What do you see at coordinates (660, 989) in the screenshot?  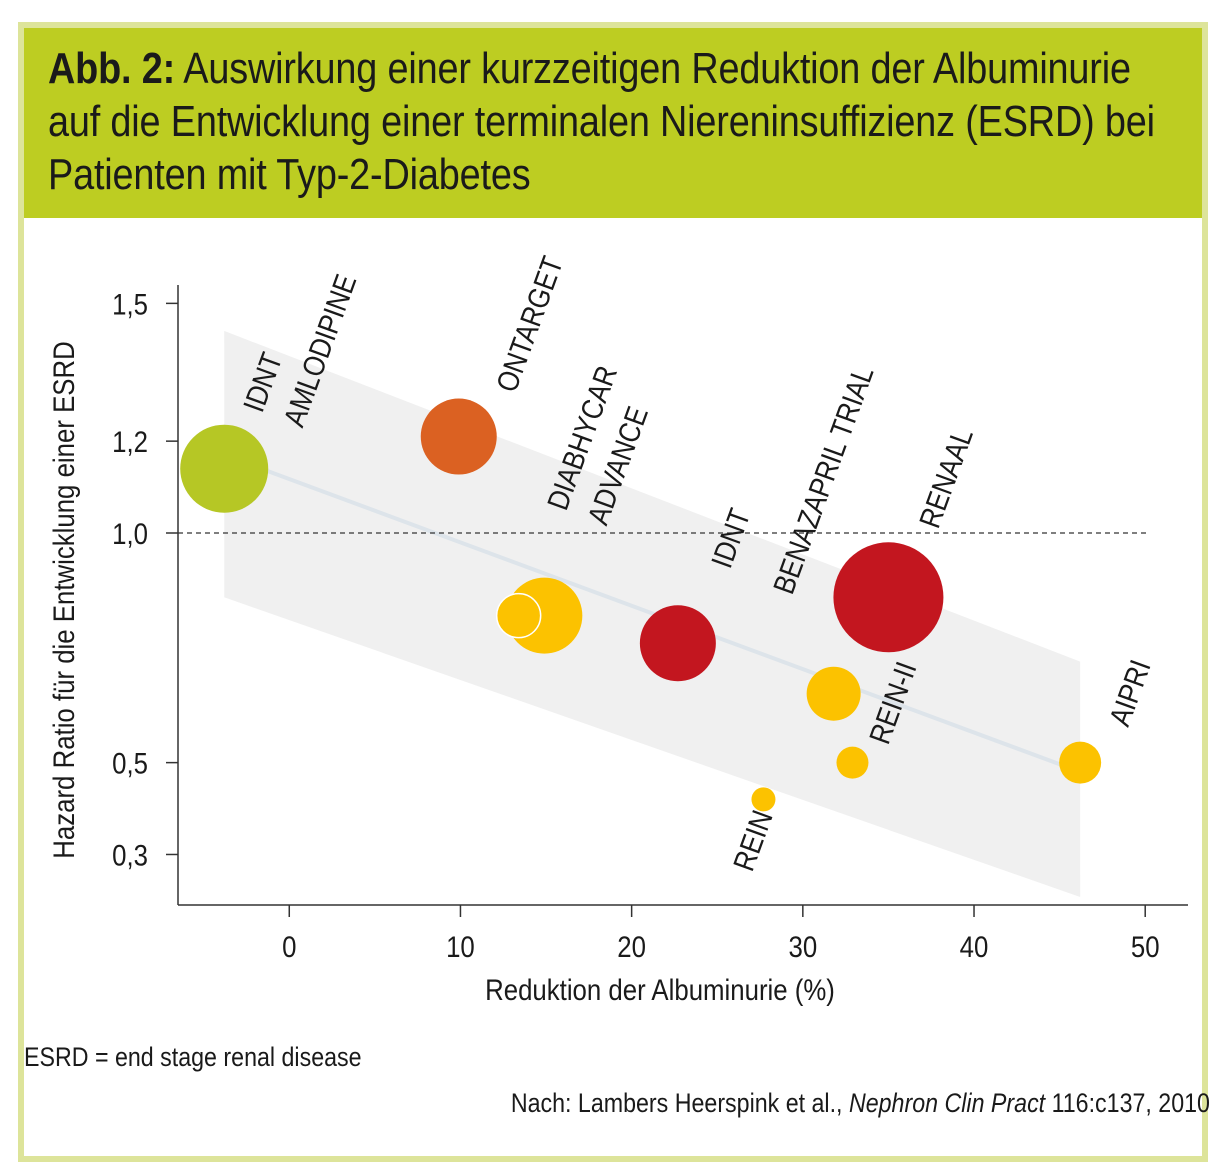 I see `x-axis-title: Reduktion der Albuminurie (%)` at bounding box center [660, 989].